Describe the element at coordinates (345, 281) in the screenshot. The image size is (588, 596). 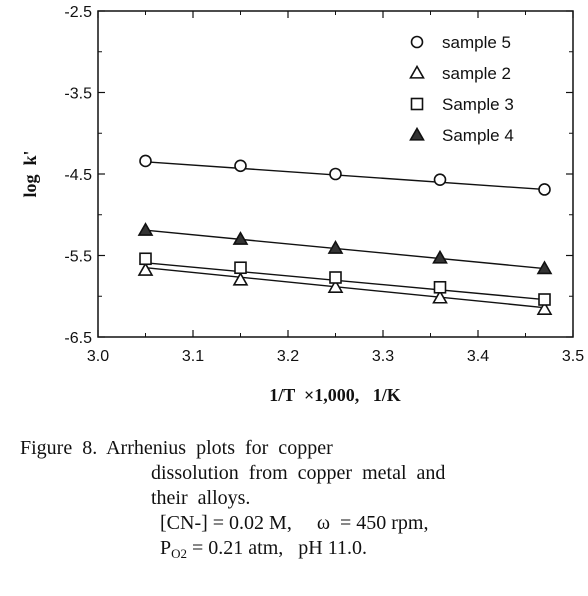
I see `sample-3-fit-line` at that location.